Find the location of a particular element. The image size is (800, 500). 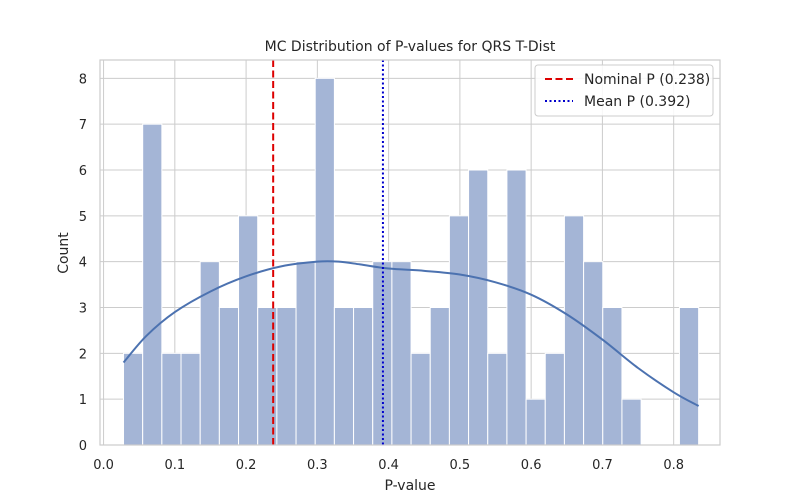

y-tick-label: 4 is located at coordinates (83, 263).